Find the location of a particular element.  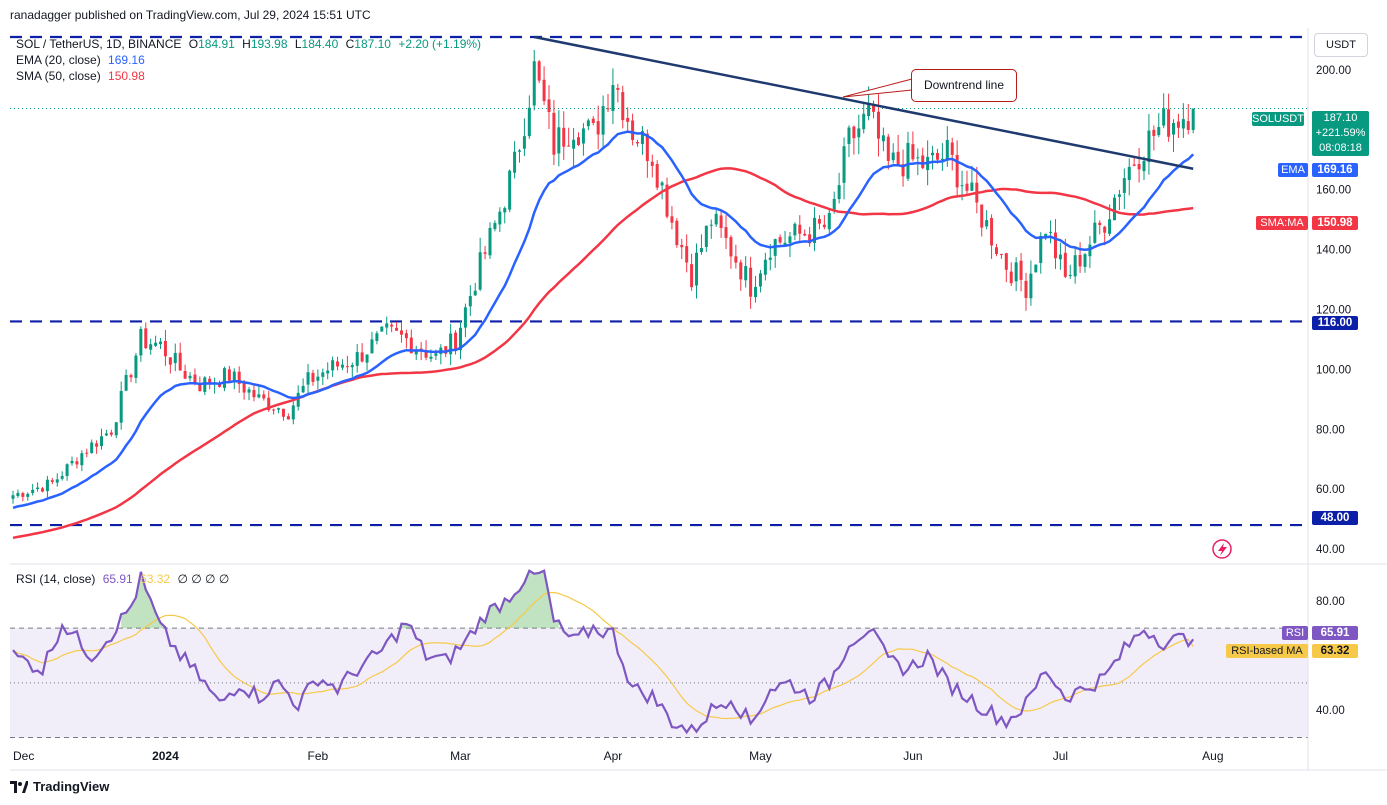

rsi-ma-badge-name: RSI-based MA is located at coordinates (1267, 651).